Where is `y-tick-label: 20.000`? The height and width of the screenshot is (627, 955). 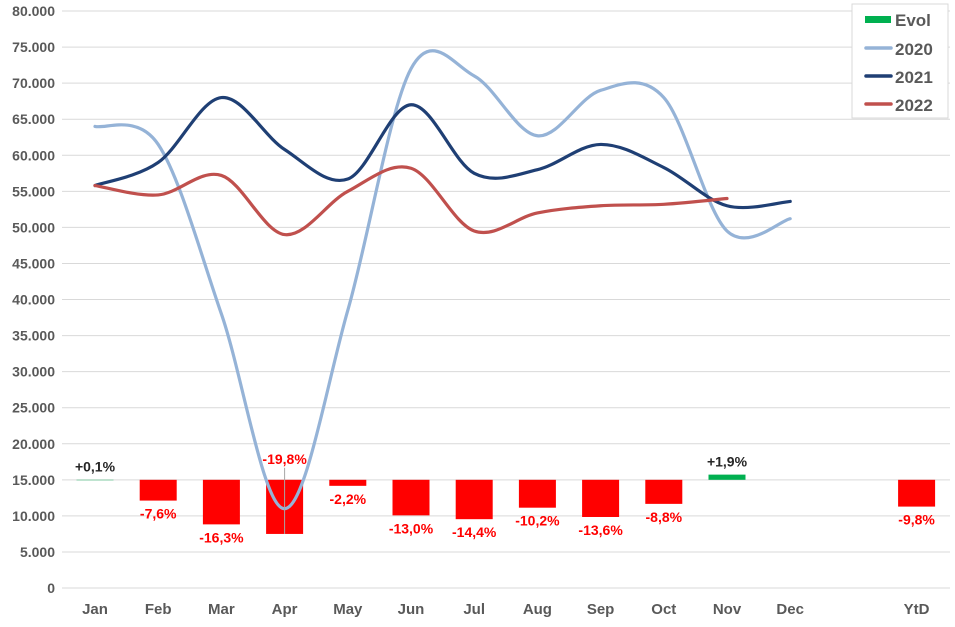
y-tick-label: 20.000 is located at coordinates (33, 444).